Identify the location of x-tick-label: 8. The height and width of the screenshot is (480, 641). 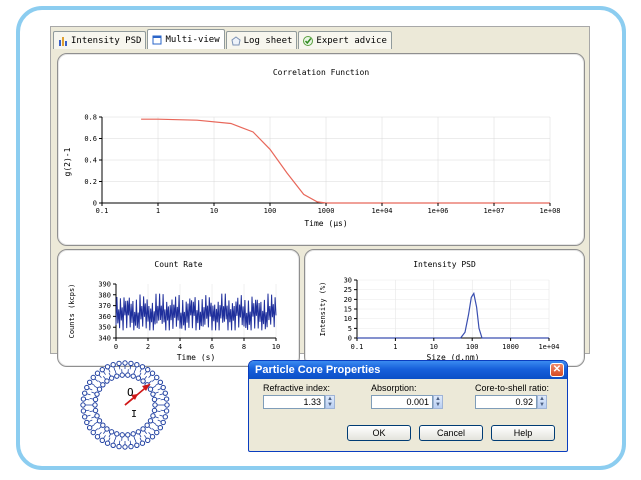
(244, 347).